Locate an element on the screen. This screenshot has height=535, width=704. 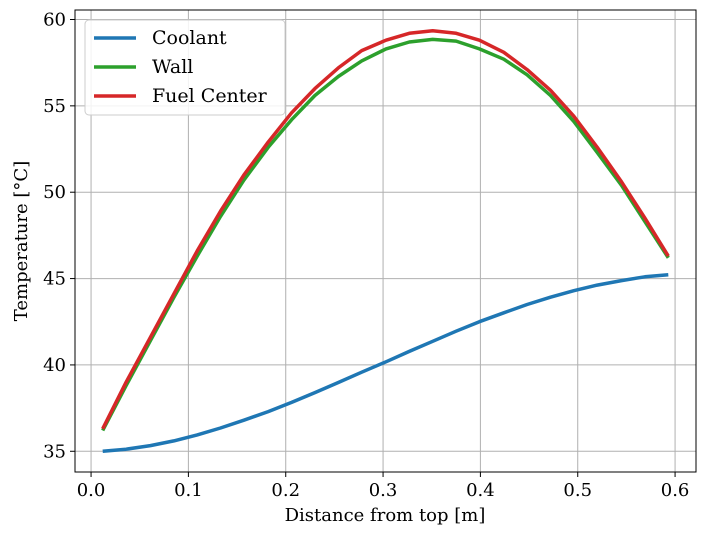
legend: Coolant Wall Fuel Center is located at coordinates (185, 67).